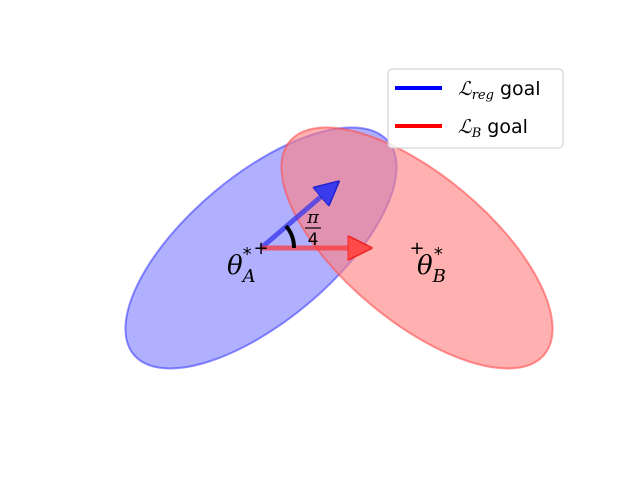 The width and height of the screenshot is (640, 480). Describe the element at coordinates (260, 248) in the screenshot. I see `optimum-a-marker: +` at that location.